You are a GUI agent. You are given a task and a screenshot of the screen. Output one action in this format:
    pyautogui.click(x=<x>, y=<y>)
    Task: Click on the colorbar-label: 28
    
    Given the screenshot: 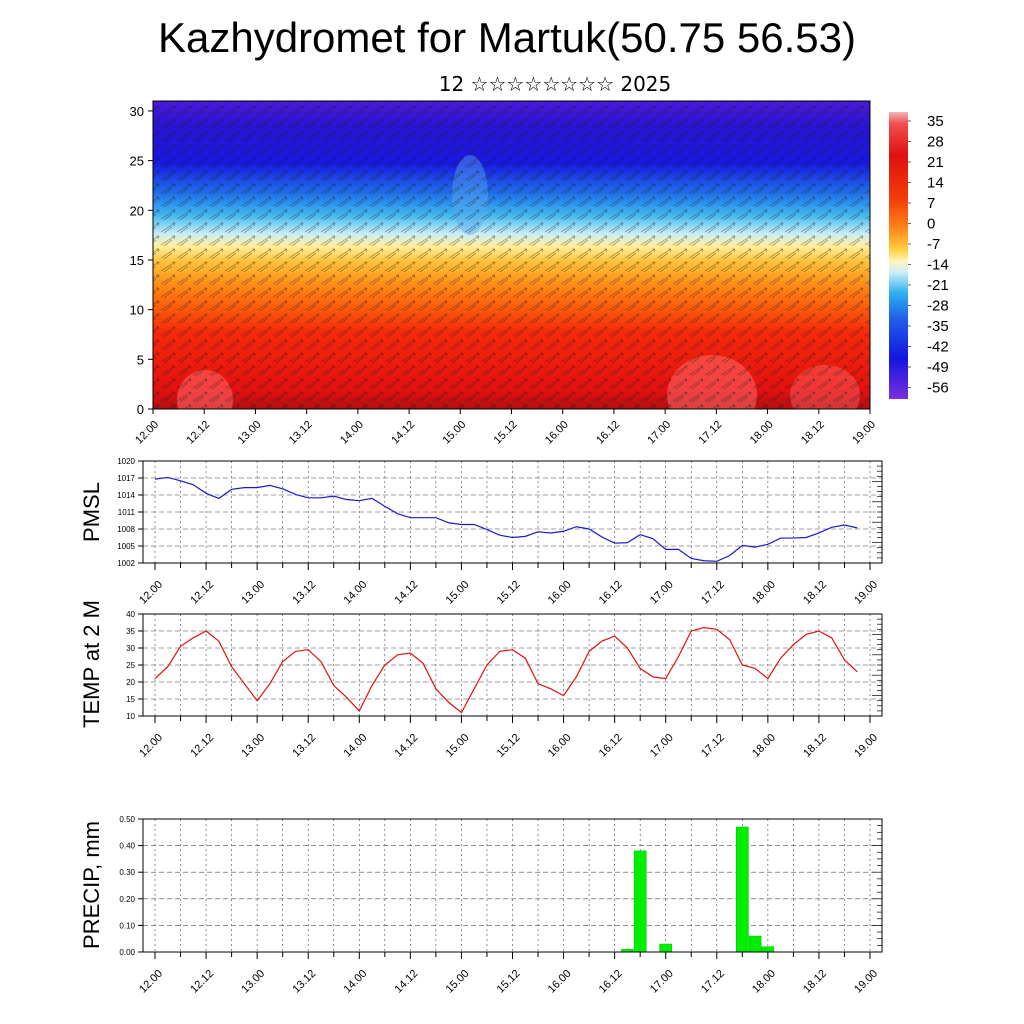 What is the action you would take?
    pyautogui.click(x=935, y=142)
    